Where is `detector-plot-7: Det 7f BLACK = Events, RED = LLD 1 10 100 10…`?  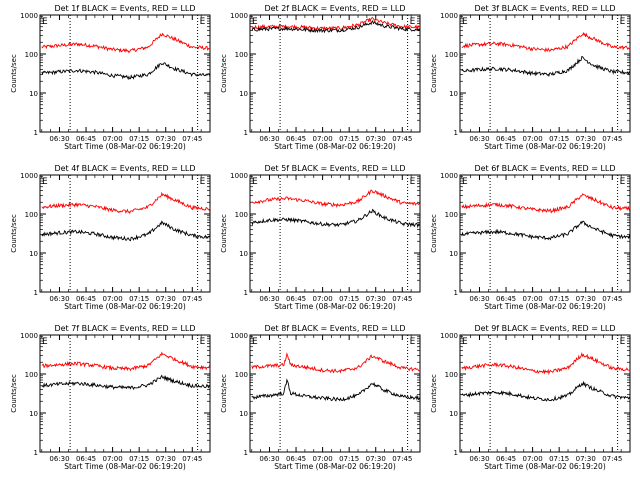 detector-plot-7: Det 7f BLACK = Events, RED = LLD 1 10 100 10… is located at coordinates (110, 397).